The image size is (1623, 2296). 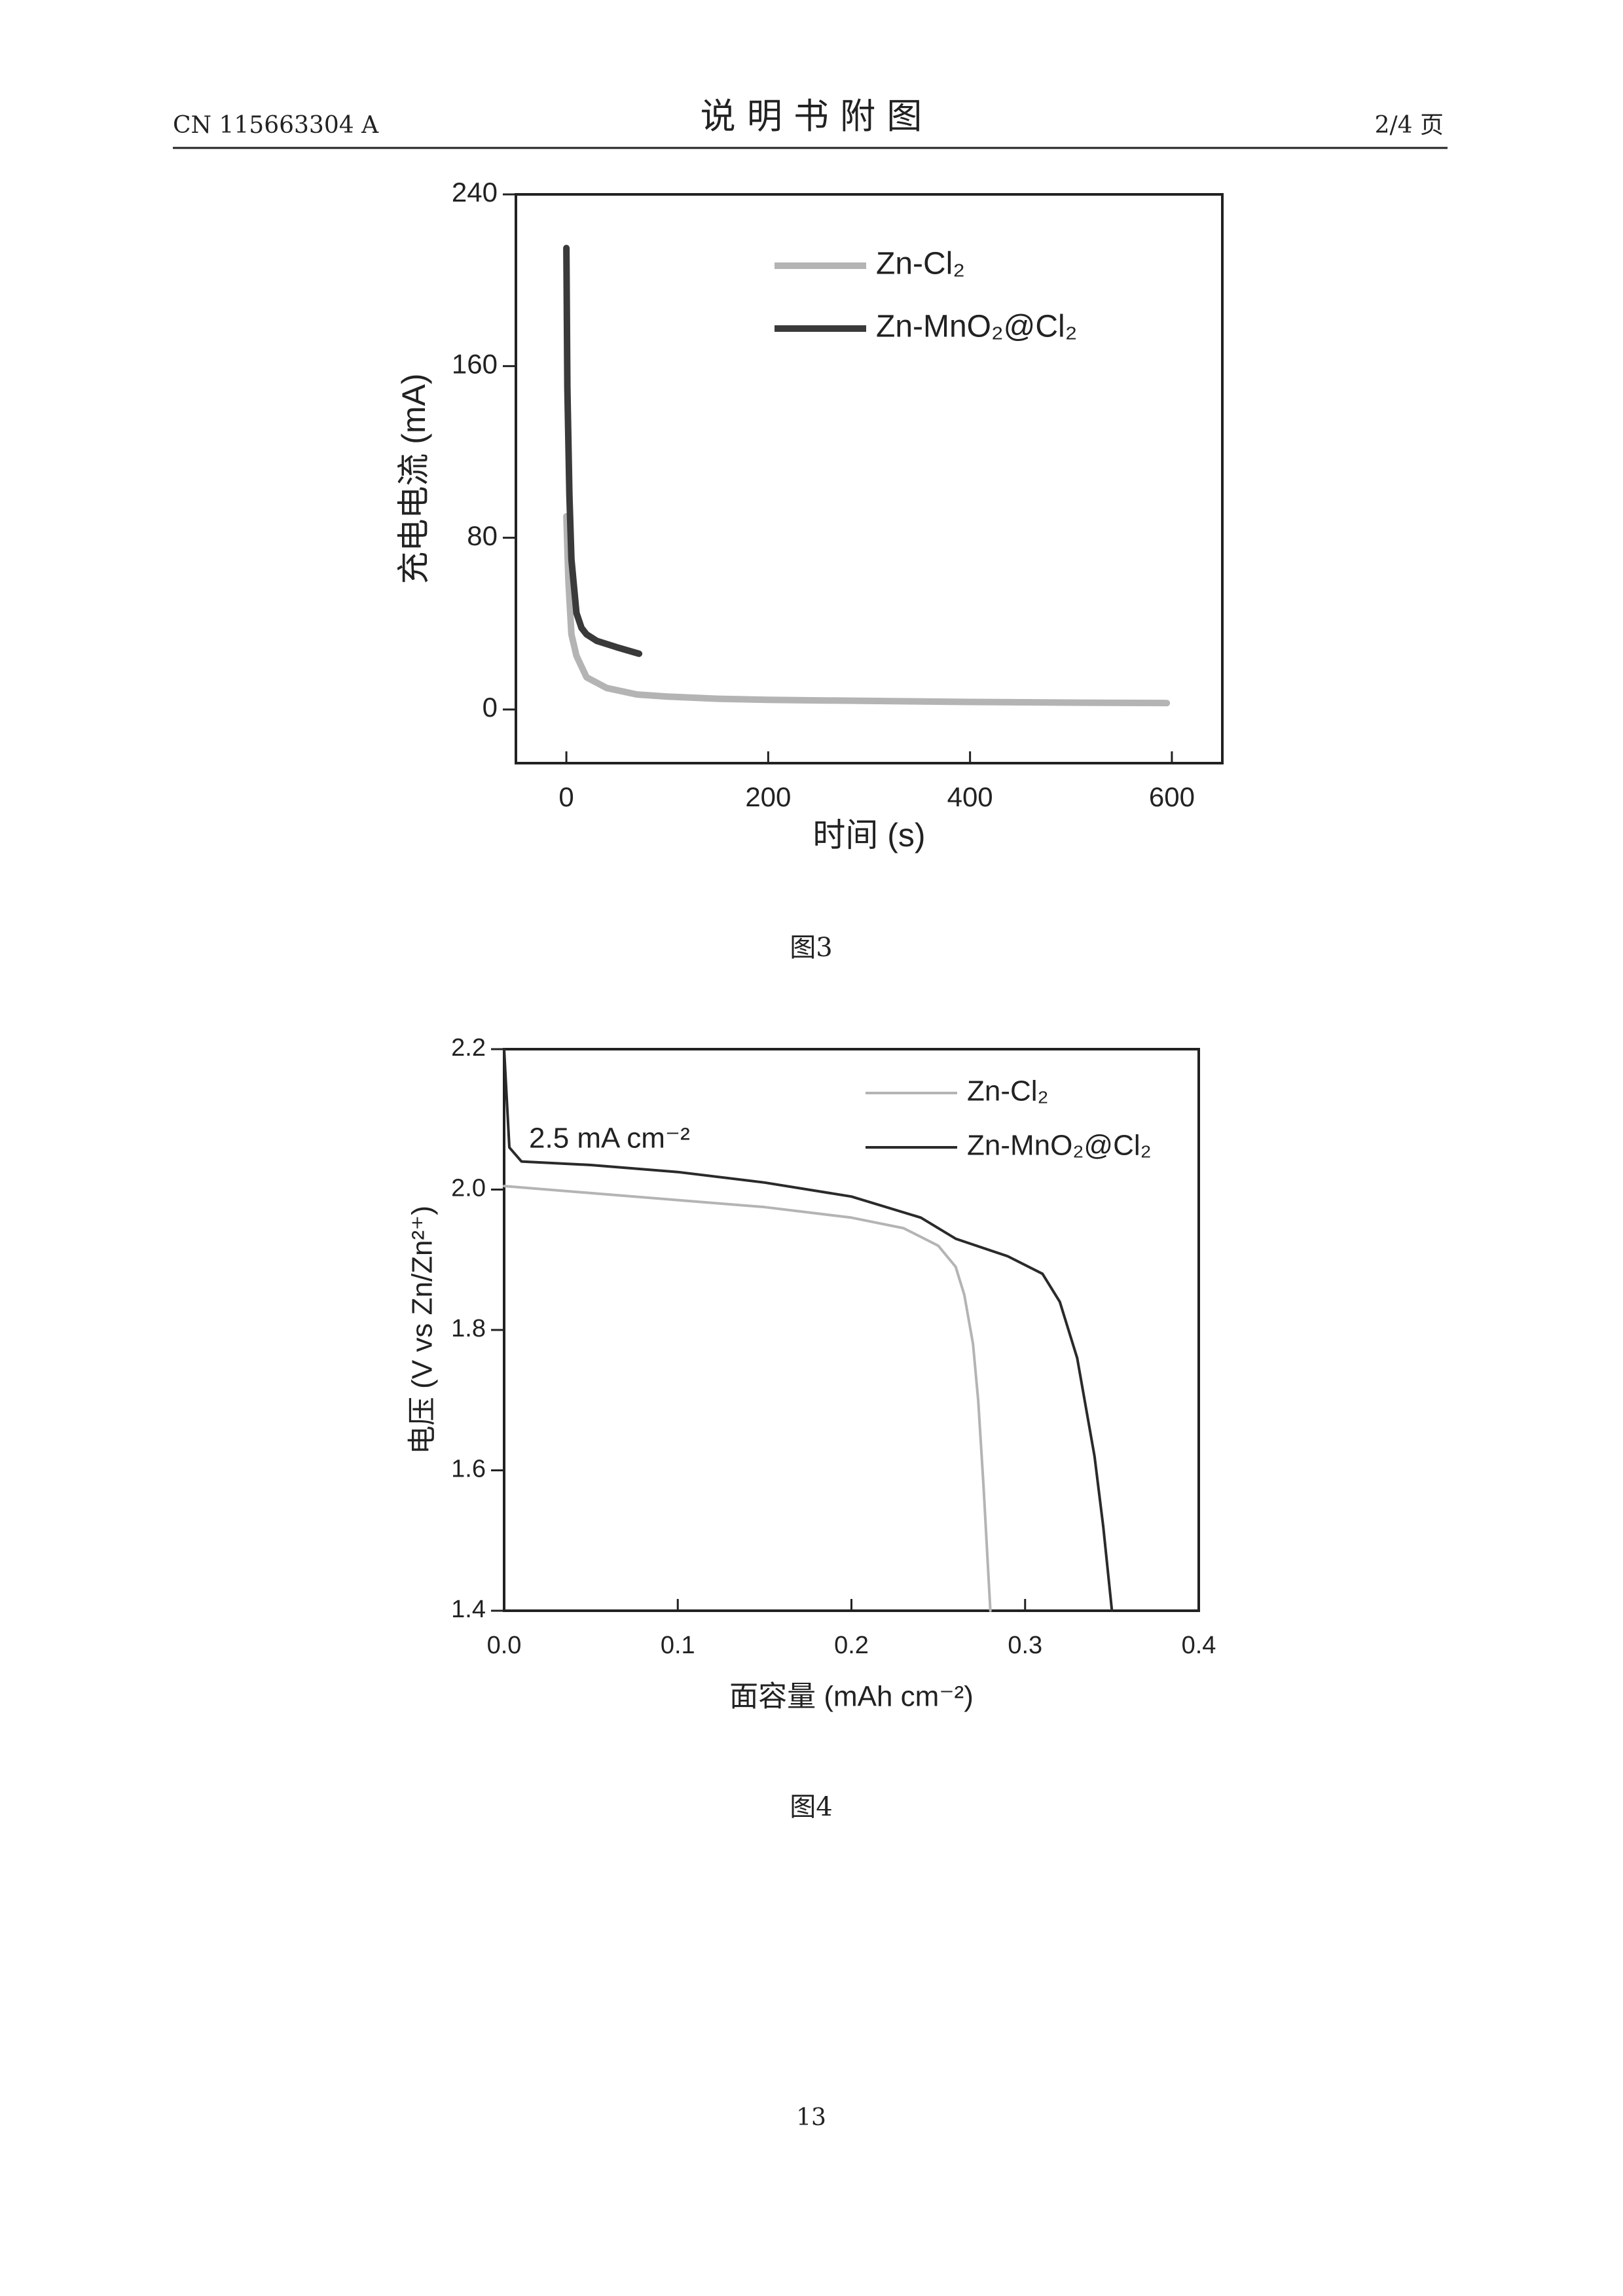 I want to click on y-tick-label: 2.2, so click(x=468, y=1048).